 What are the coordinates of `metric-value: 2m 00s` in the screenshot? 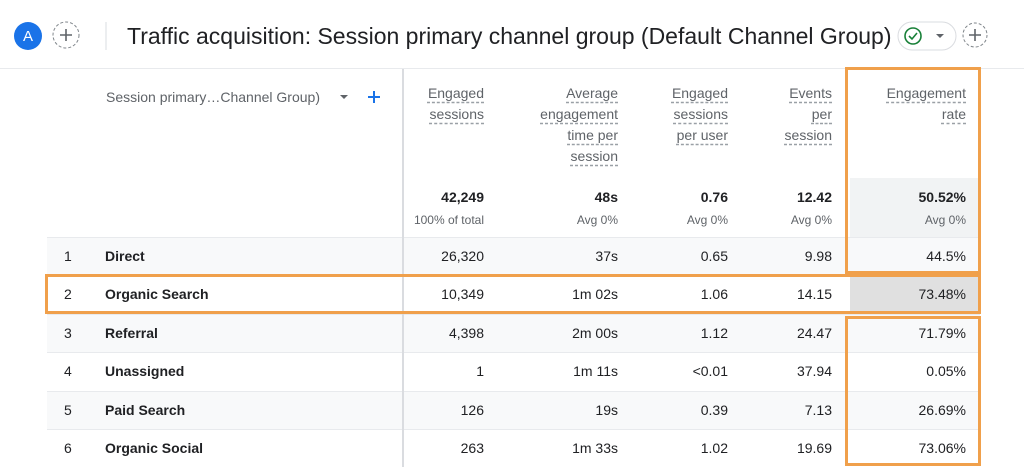 It's located at (595, 332).